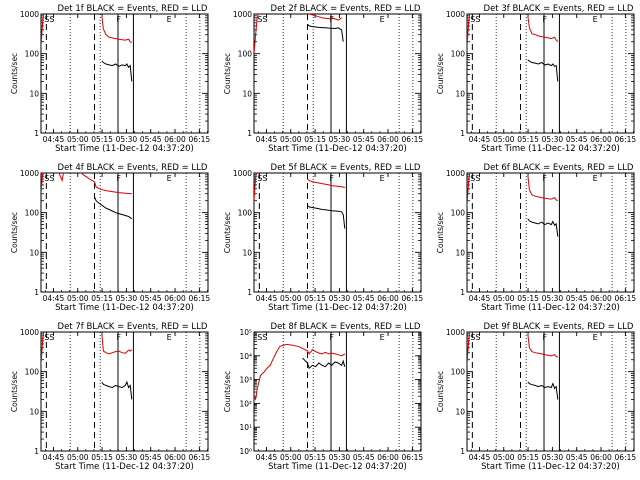  Describe the element at coordinates (346, 168) in the screenshot. I see `panel-title: Det 5f BLACK = Events, RED = LLD` at that location.